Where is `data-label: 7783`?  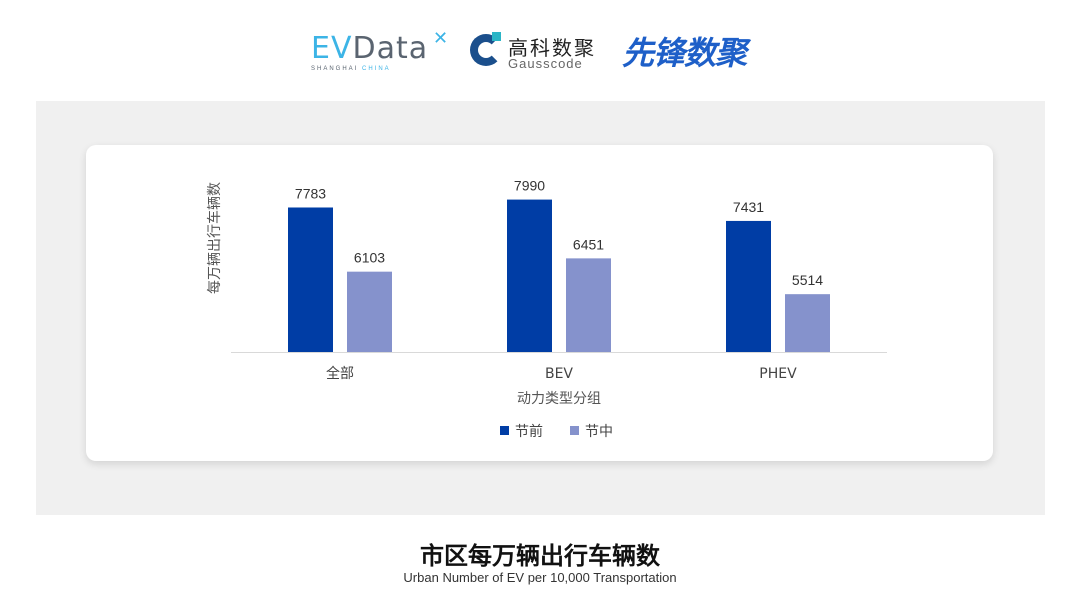 data-label: 7783 is located at coordinates (310, 193).